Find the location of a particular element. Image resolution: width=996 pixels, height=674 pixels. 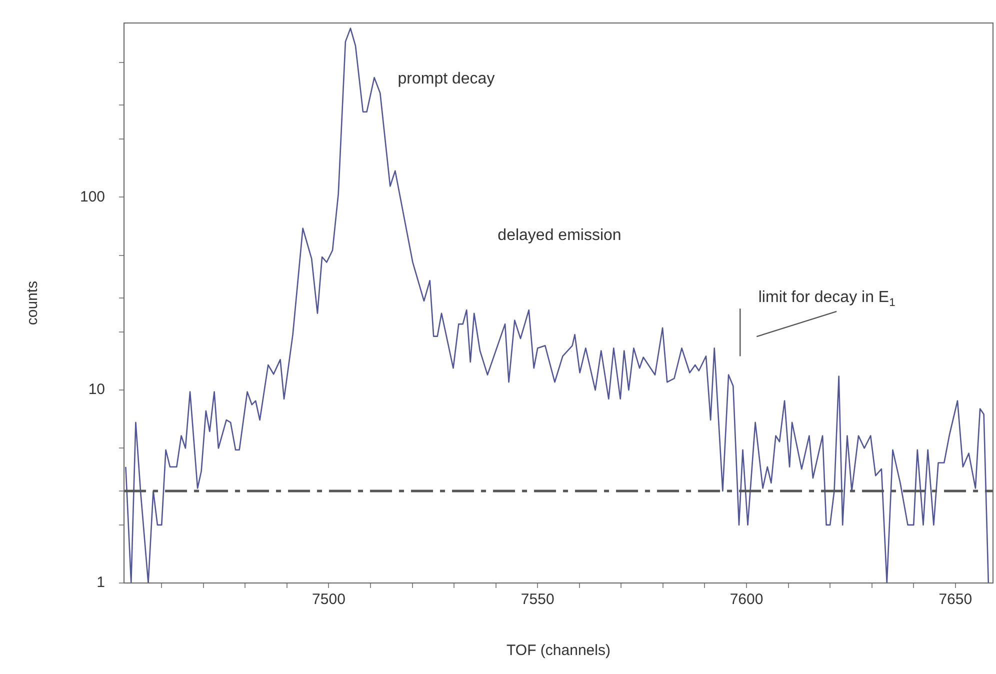

x-axis-title: TOF (channels) is located at coordinates (558, 651).